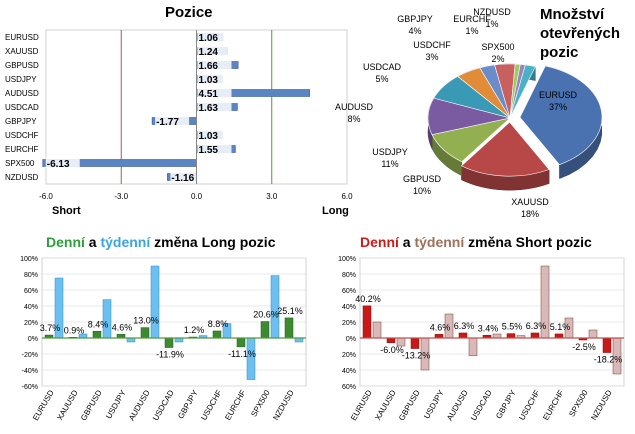 The height and width of the screenshot is (434, 635). Describe the element at coordinates (182, 178) in the screenshot. I see `value-label: -1.16` at that location.